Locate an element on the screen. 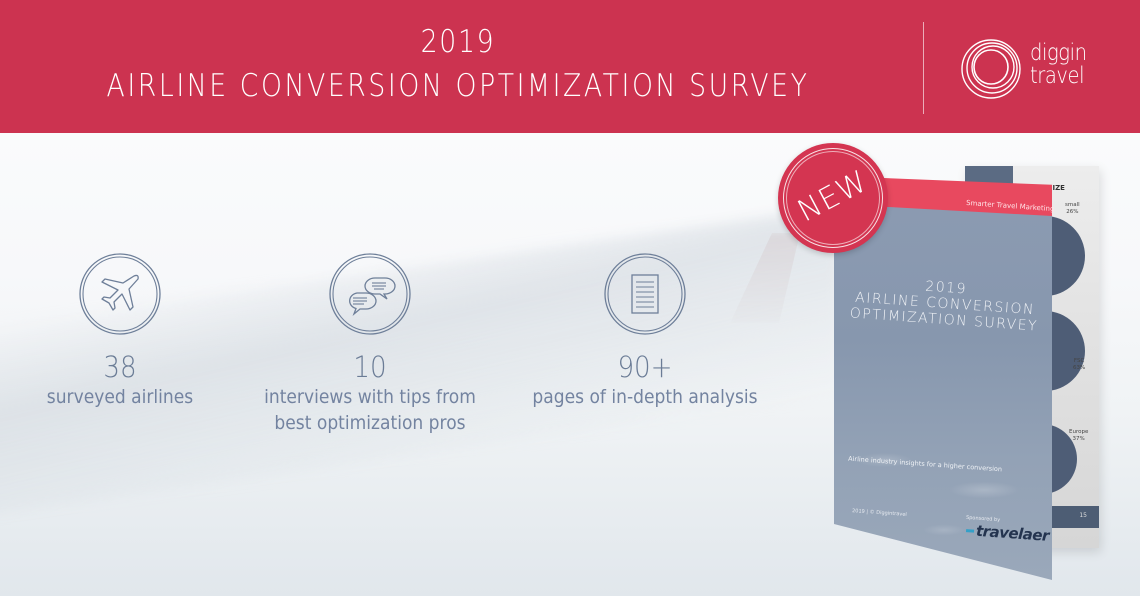  title-year: 2019 is located at coordinates (458, 42).